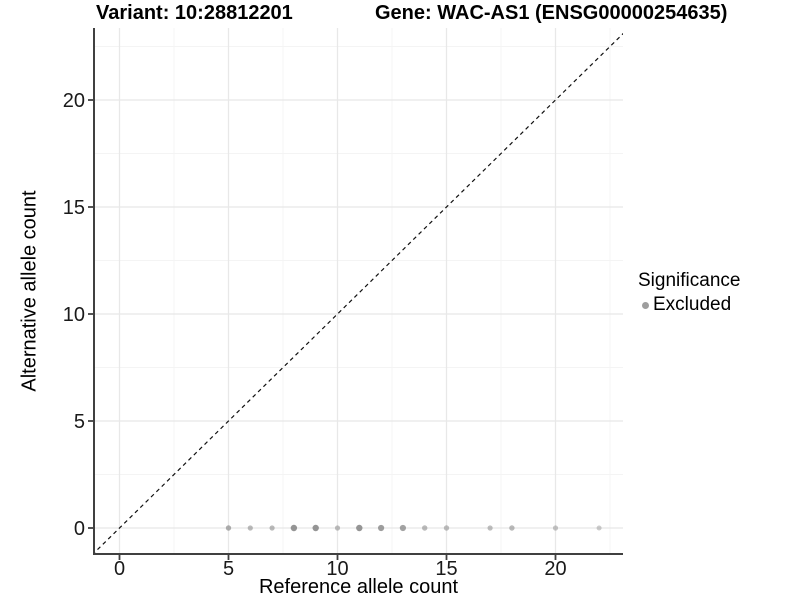 The width and height of the screenshot is (800, 600). What do you see at coordinates (689, 293) in the screenshot?
I see `legend: Significance Excluded` at bounding box center [689, 293].